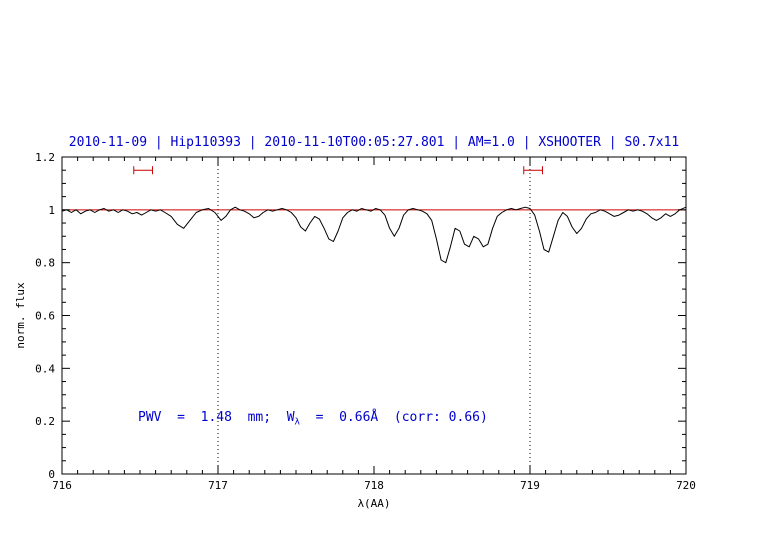 The image size is (782, 542). Describe the element at coordinates (45, 263) in the screenshot. I see `y-tick-label: 0.8` at that location.